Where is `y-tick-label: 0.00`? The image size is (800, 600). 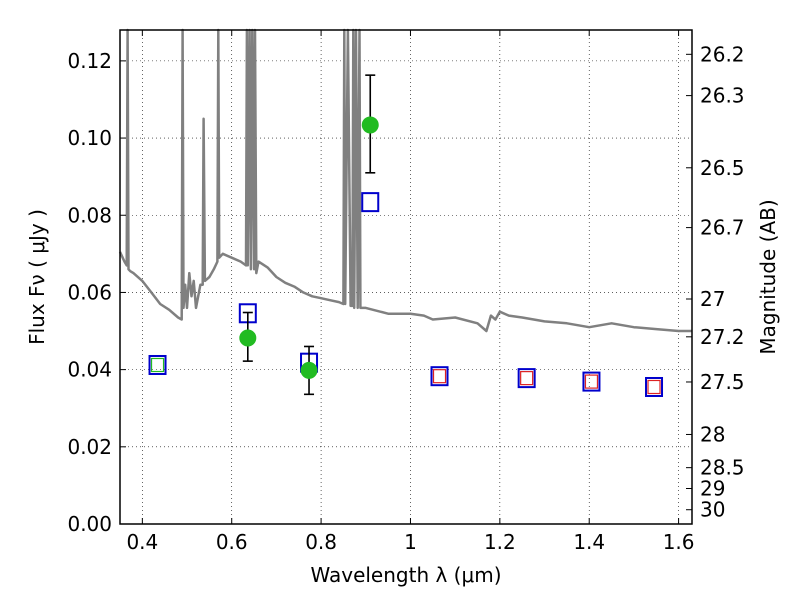 y-tick-label: 0.00 is located at coordinates (89, 524).